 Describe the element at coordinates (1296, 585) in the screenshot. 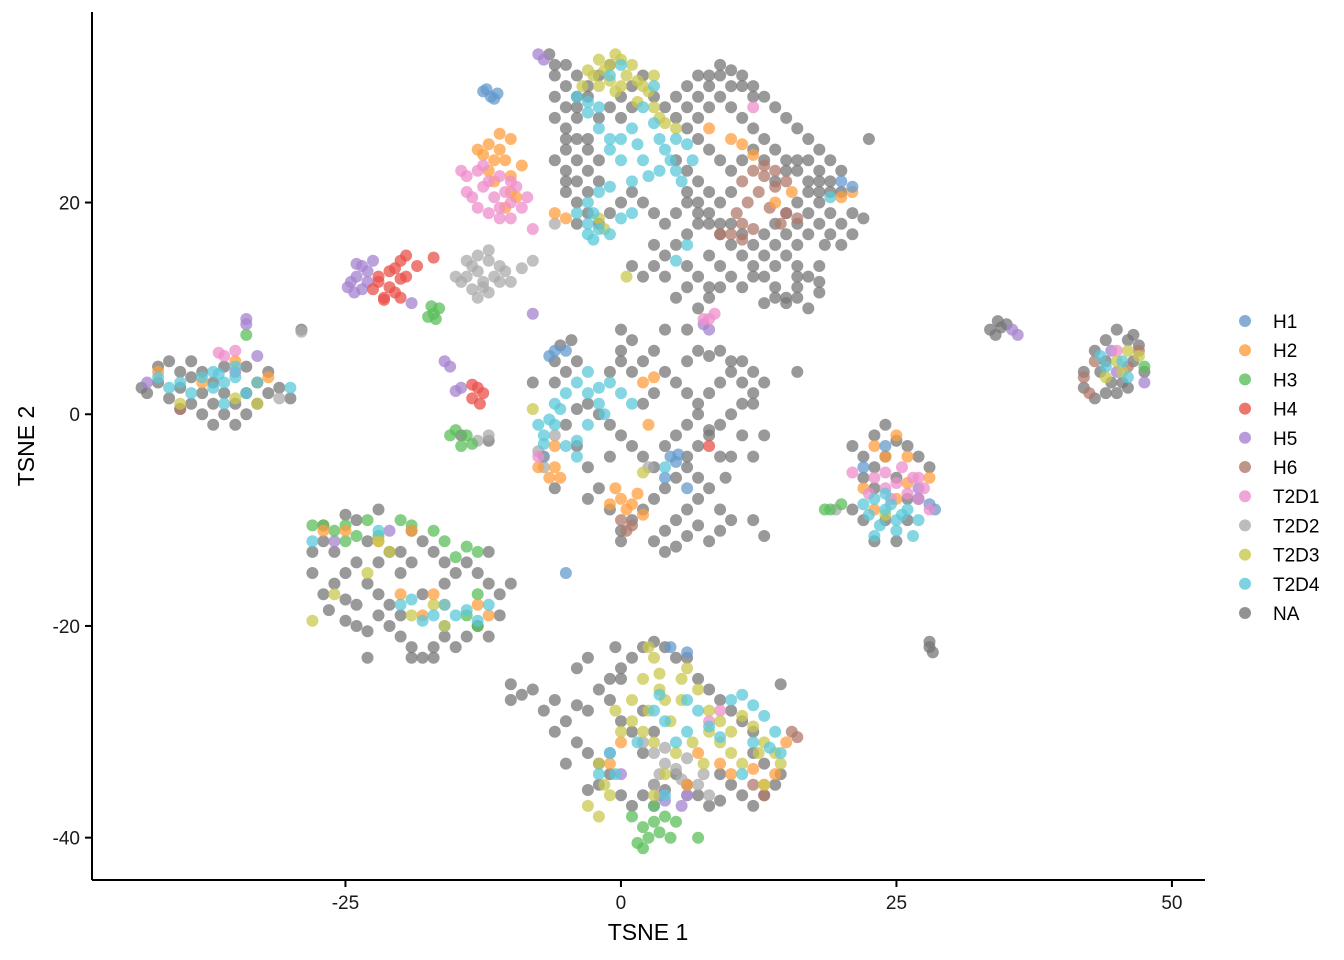

I see `legend-label-t2d4: T2D4` at that location.